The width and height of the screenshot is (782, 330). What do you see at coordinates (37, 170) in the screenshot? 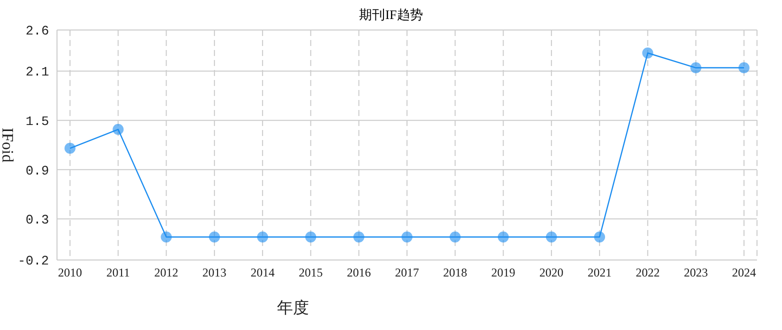
I see `y-tick-label: 0.9` at bounding box center [37, 170].